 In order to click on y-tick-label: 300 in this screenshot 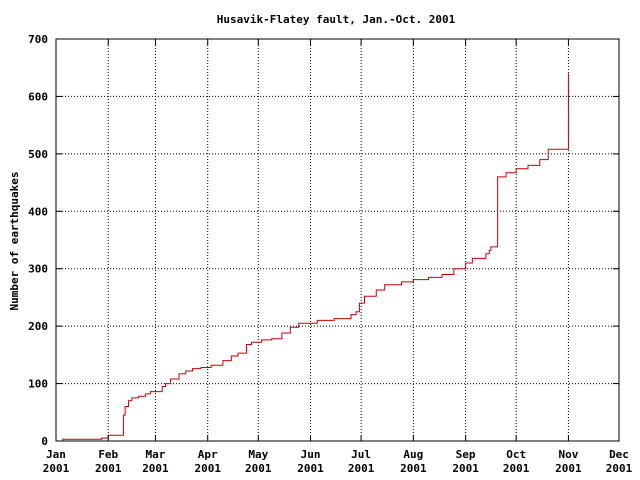, I will do `click(38, 269)`.